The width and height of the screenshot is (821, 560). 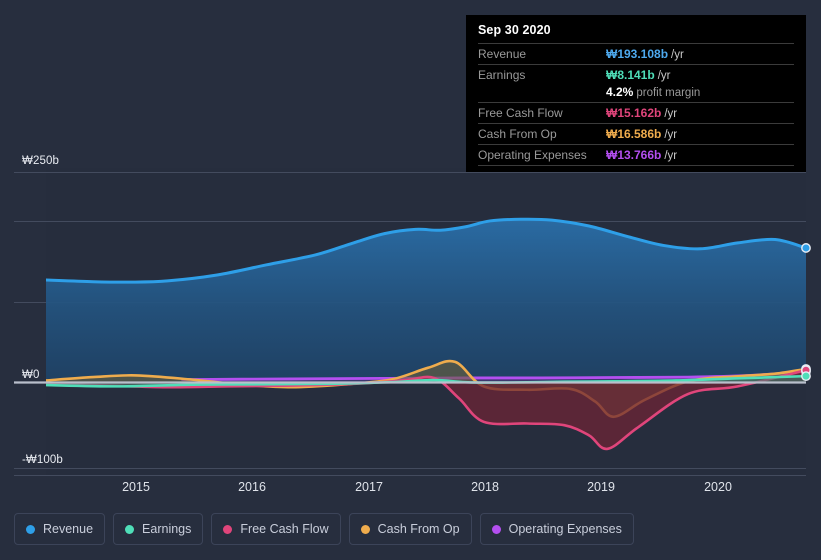 I want to click on legend-item-cash-from-op: Cash From Op, so click(x=410, y=529).